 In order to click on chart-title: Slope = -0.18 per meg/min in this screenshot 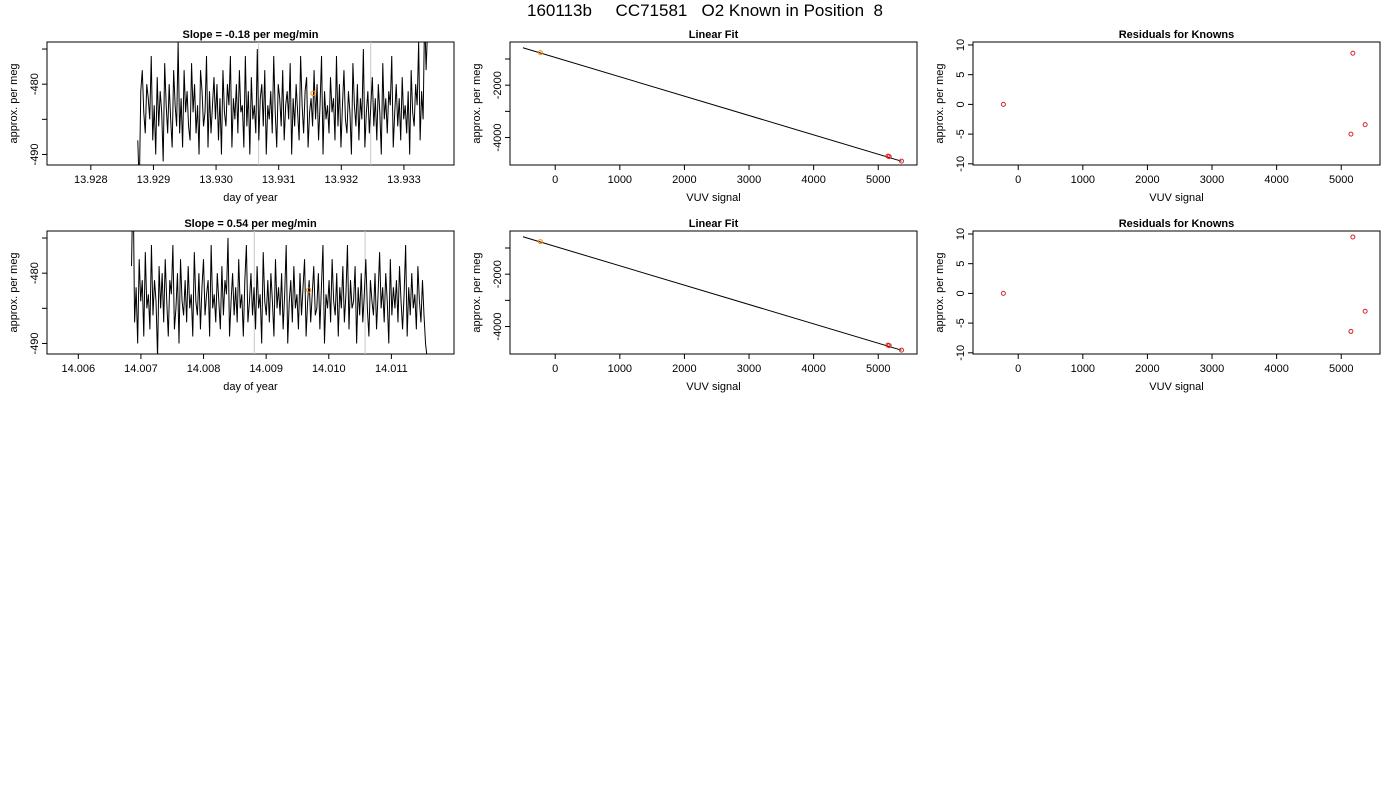, I will do `click(250, 35)`.